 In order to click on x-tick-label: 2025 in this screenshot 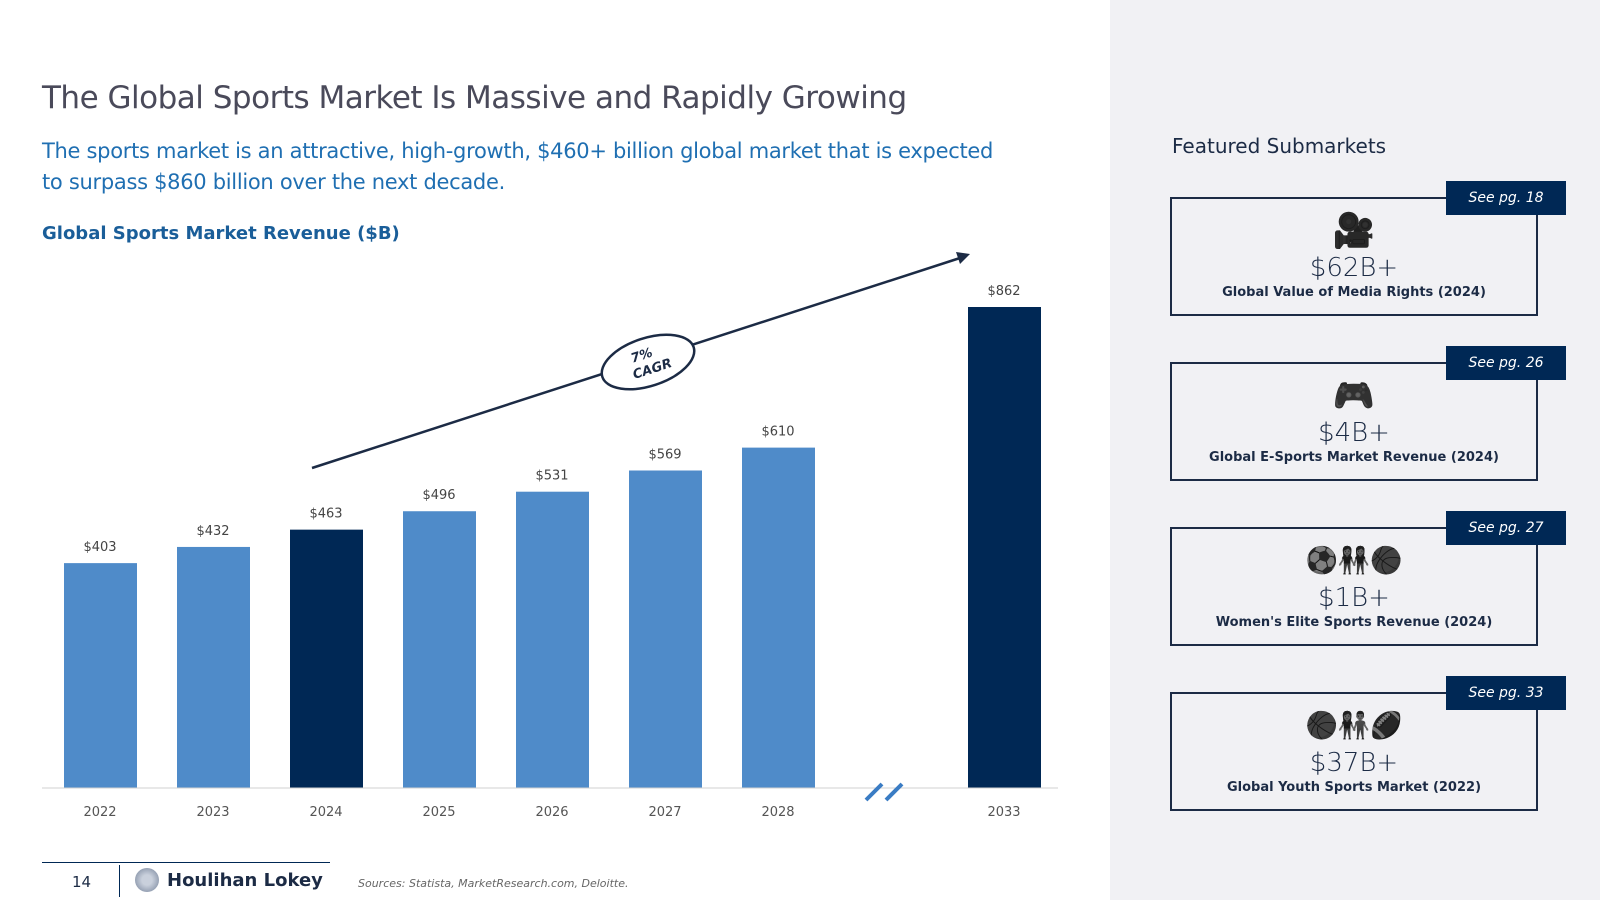, I will do `click(438, 812)`.